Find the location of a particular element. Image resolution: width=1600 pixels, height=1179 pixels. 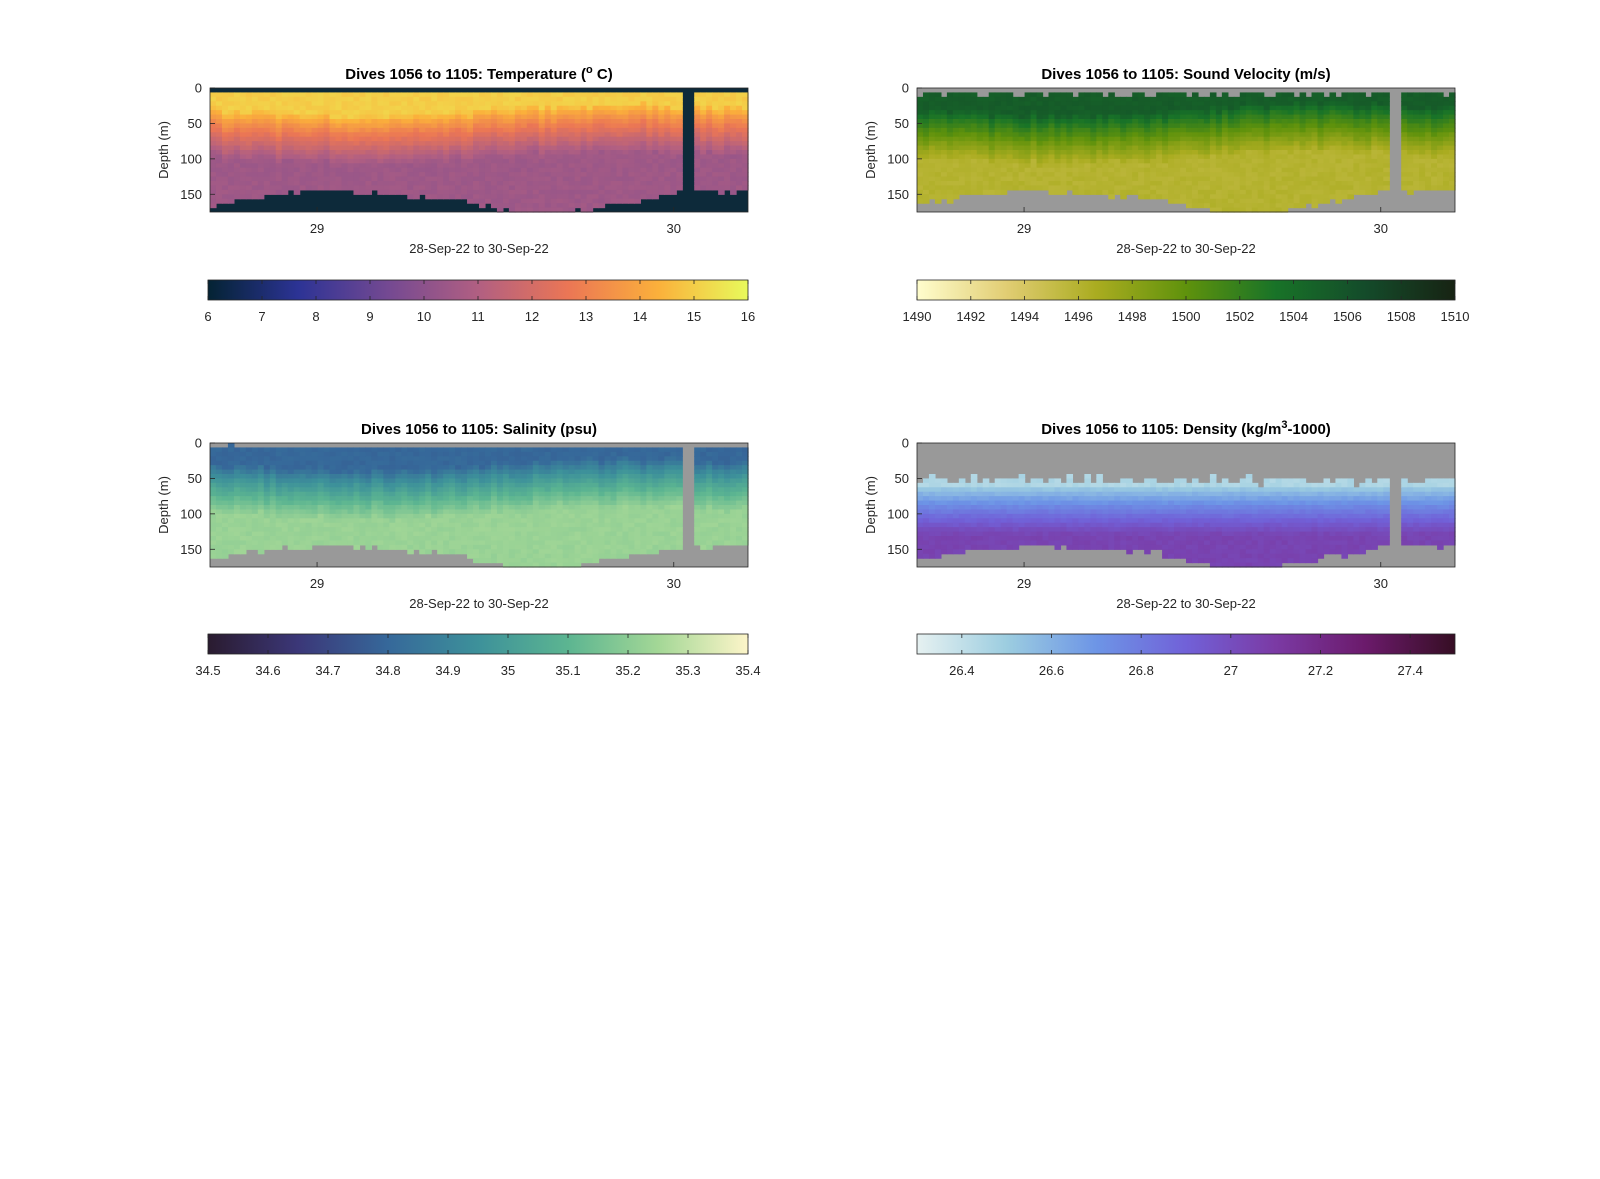

y-axis-label: Depth (m) is located at coordinates (163, 150).